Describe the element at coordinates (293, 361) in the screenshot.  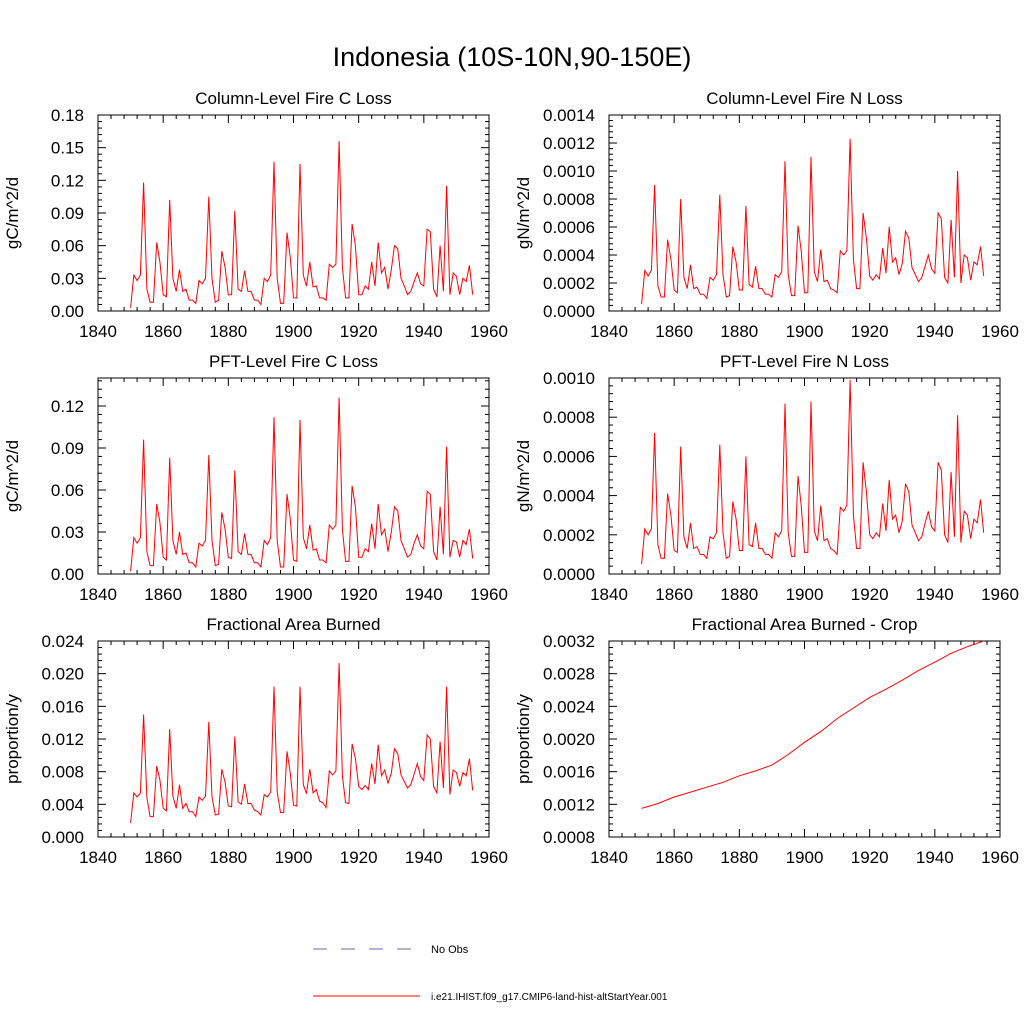
I see `panel-title: PFT-Level Fire C Loss` at that location.